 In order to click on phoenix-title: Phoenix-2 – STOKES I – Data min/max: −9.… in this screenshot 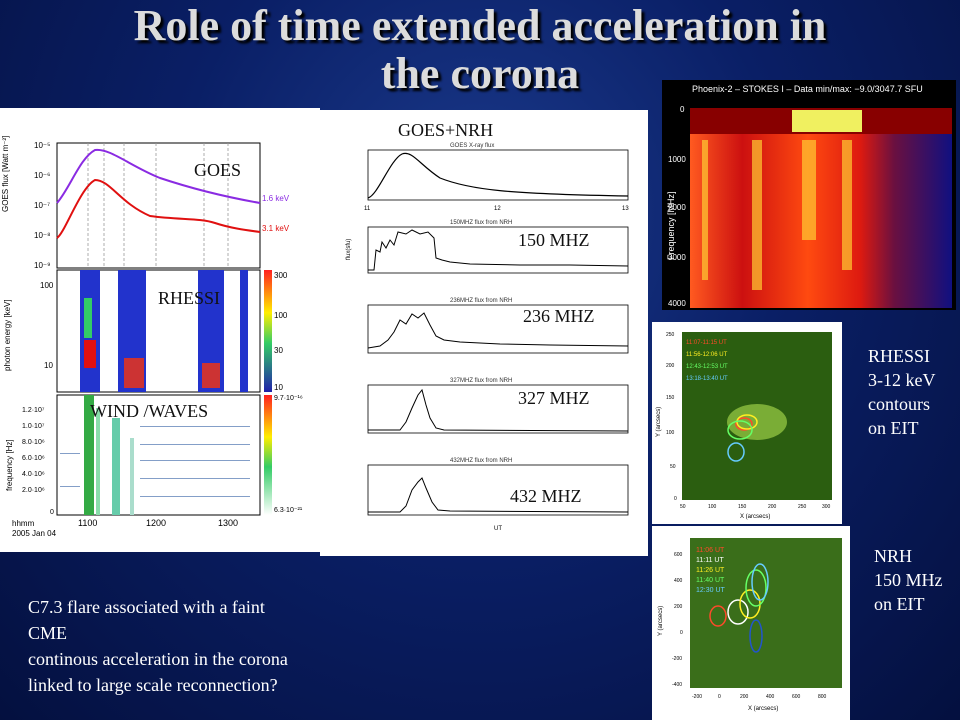, I will do `click(807, 89)`.